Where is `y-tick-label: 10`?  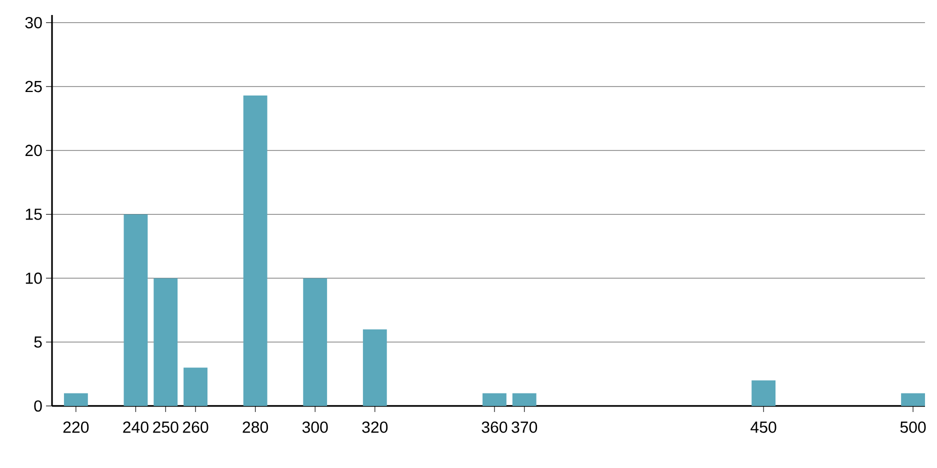 y-tick-label: 10 is located at coordinates (34, 278).